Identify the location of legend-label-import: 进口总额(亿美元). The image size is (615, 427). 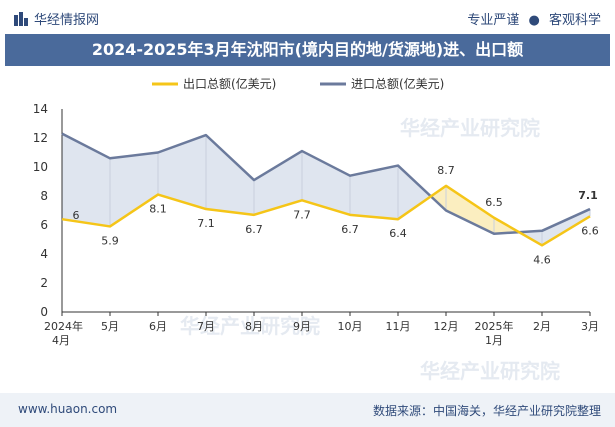
(397, 83).